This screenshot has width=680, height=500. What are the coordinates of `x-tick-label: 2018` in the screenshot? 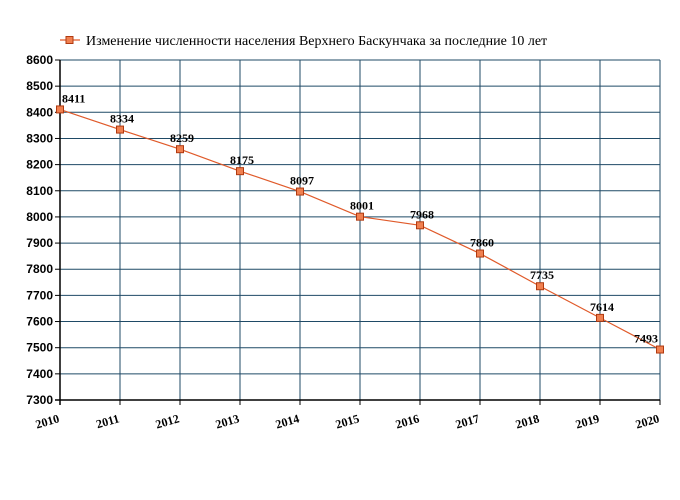 It's located at (527, 421).